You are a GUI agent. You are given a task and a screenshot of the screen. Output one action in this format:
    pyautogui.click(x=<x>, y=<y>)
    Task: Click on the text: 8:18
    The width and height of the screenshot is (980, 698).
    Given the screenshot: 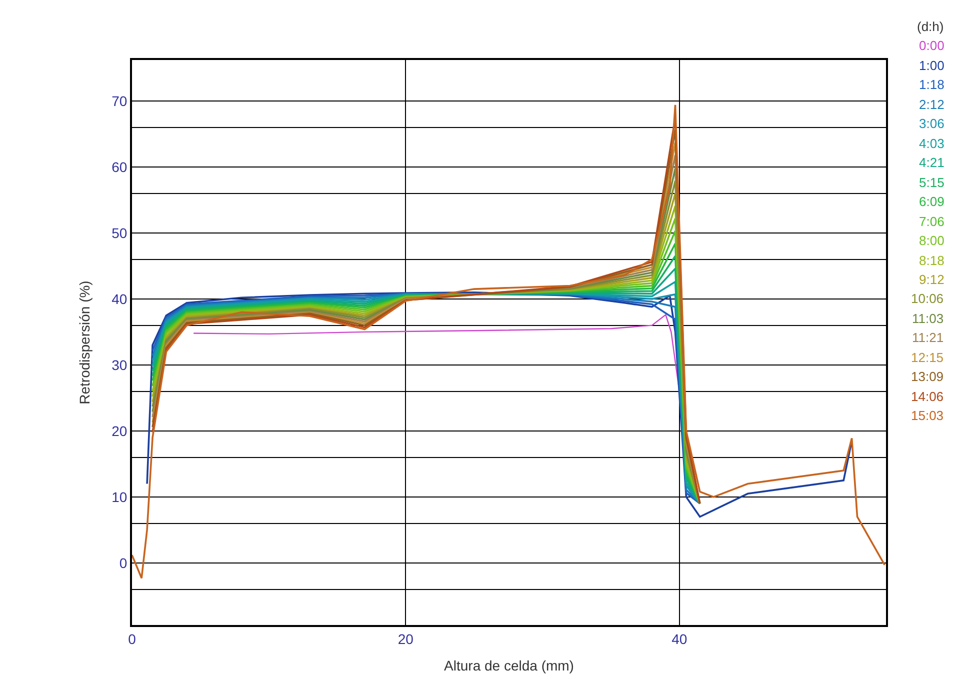 What is the action you would take?
    pyautogui.click(x=931, y=260)
    